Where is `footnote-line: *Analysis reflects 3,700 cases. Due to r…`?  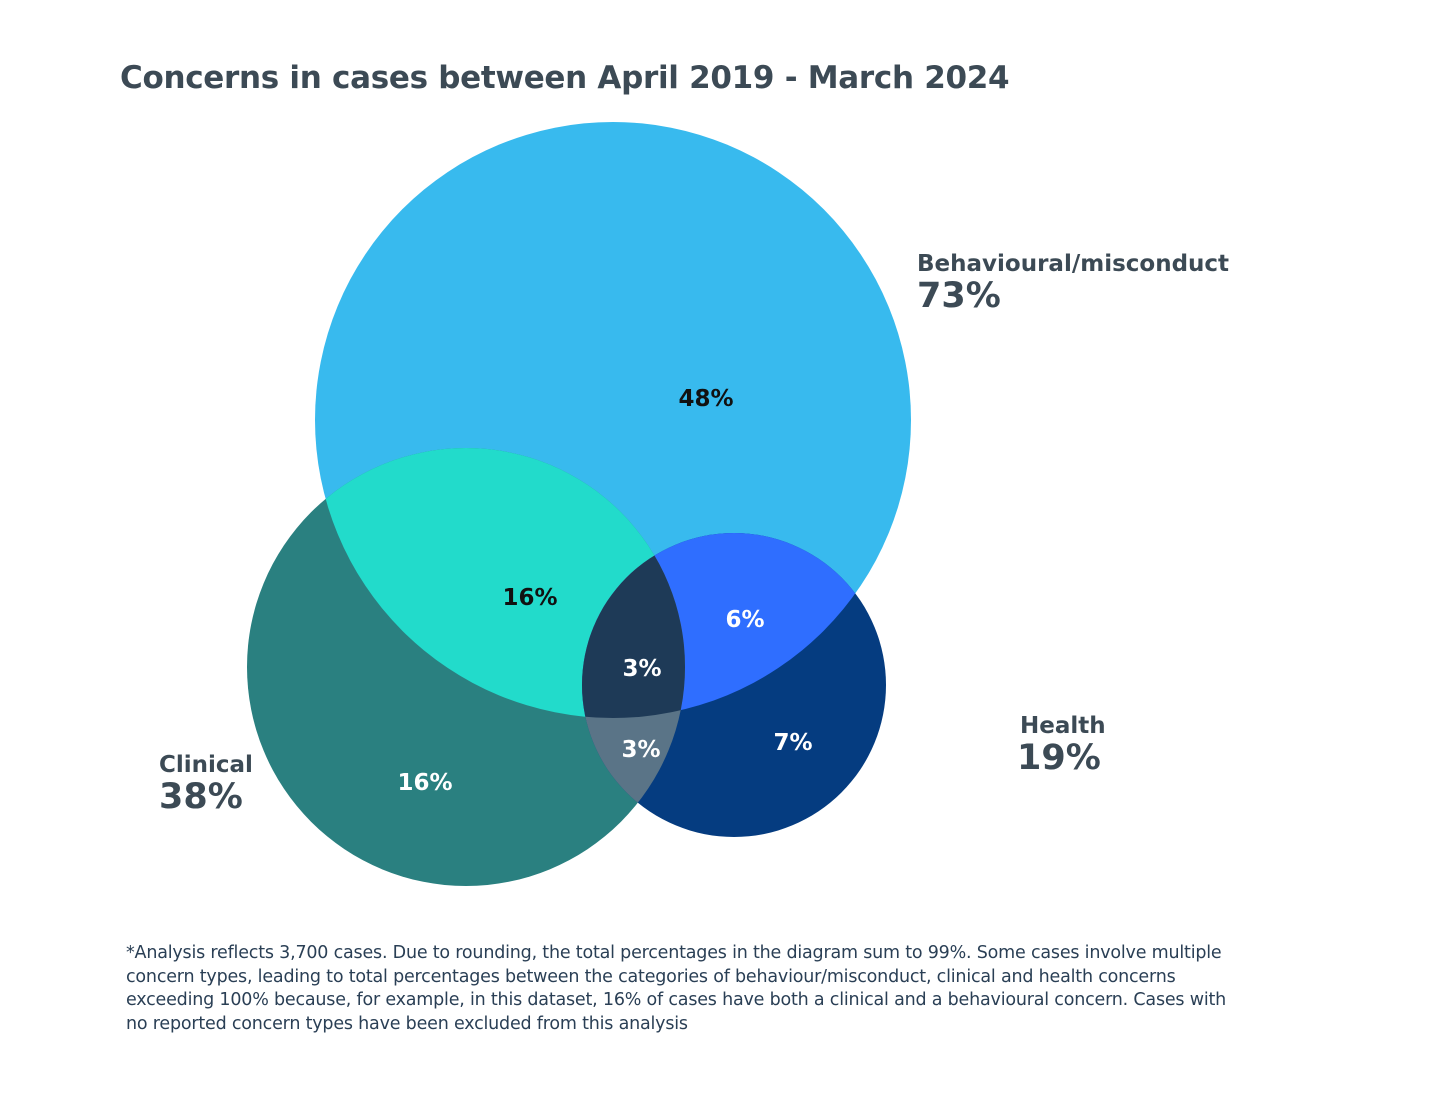
footnote-line: *Analysis reflects 3,700 cases. Due to r… is located at coordinates (674, 953).